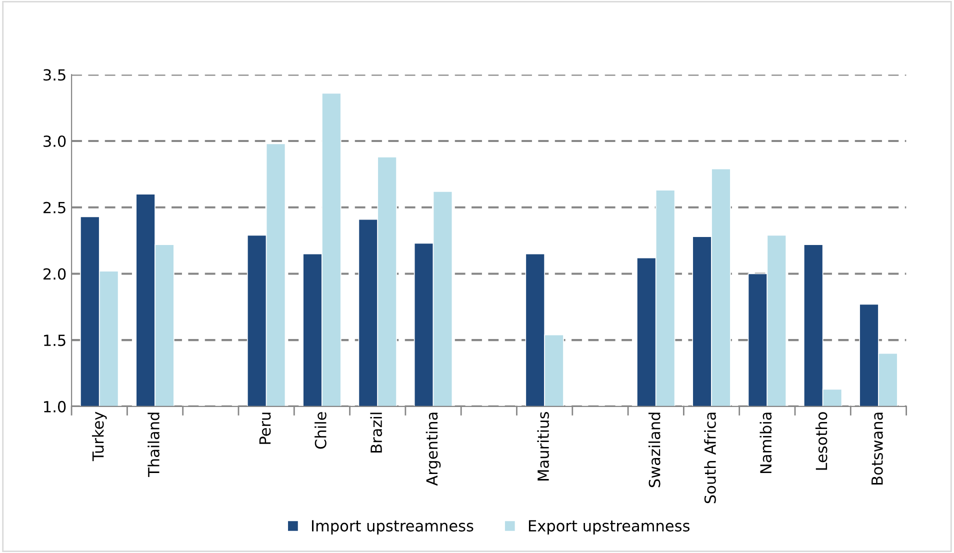  I want to click on x-tick-label: Namibia, so click(766, 443).